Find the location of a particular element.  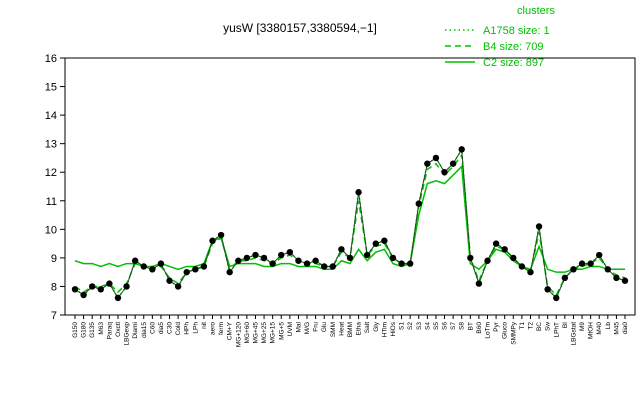

chart-title: yusW [3380157,3380594,−1] is located at coordinates (300, 28).